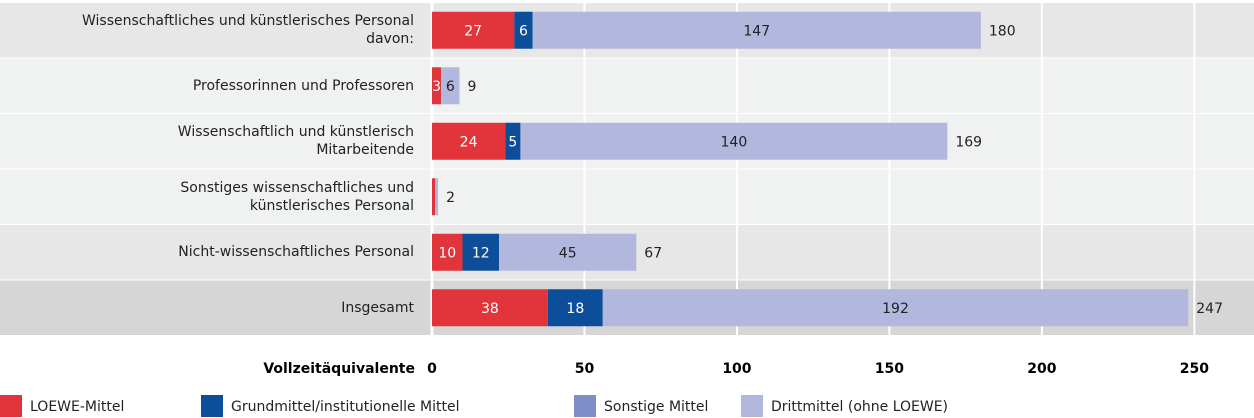 The image size is (1254, 418). What do you see at coordinates (296, 252) in the screenshot?
I see `category-label: Nicht-wissenschaftliches Personal` at bounding box center [296, 252].